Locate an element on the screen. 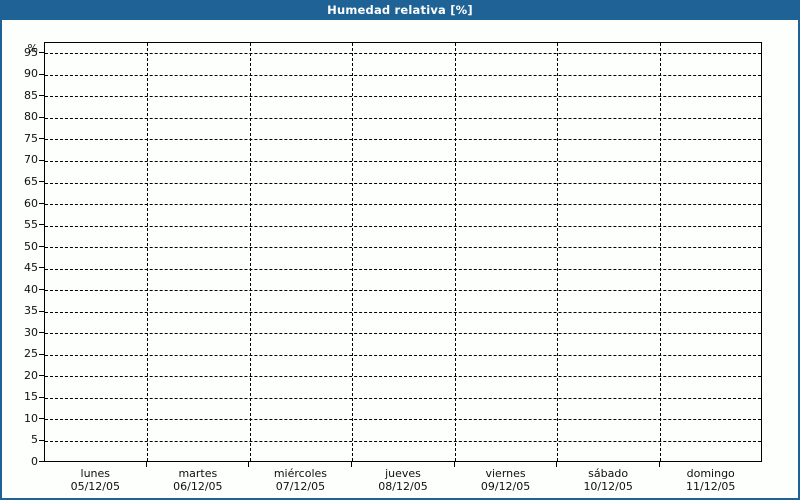 The image size is (800, 500). window-title-bar: Humedad relativa [%] is located at coordinates (400, 10).